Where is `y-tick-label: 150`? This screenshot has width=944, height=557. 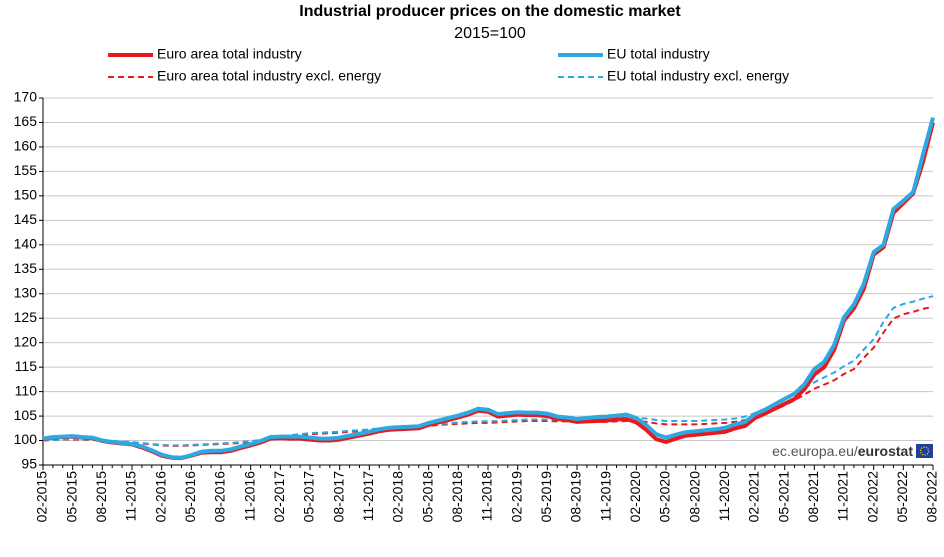
y-tick-label: 150 is located at coordinates (26, 195).